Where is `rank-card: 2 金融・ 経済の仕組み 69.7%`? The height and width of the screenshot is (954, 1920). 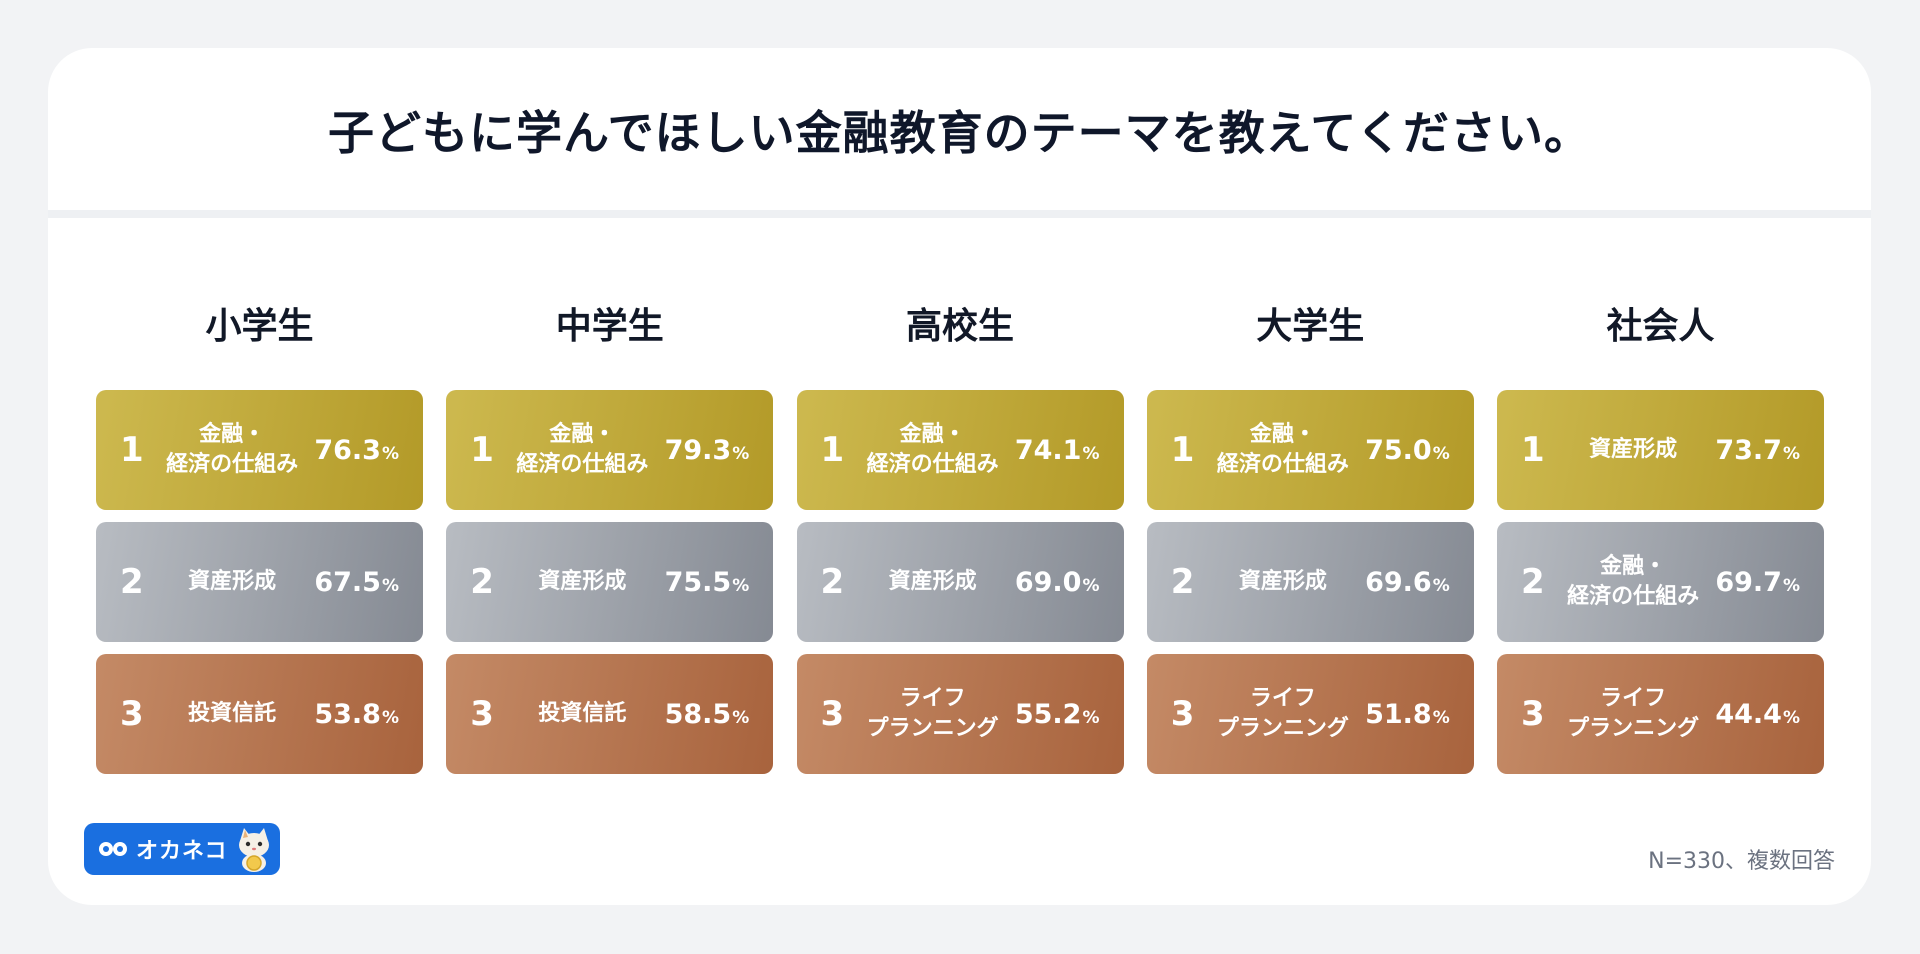
rank-card: 2 金融・ 経済の仕組み 69.7% is located at coordinates (1660, 582).